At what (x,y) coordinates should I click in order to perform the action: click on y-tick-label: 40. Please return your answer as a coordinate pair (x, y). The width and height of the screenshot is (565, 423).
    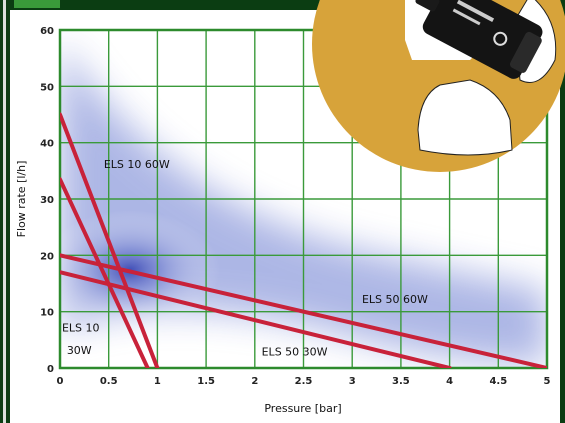
    Looking at the image, I should click on (47, 144).